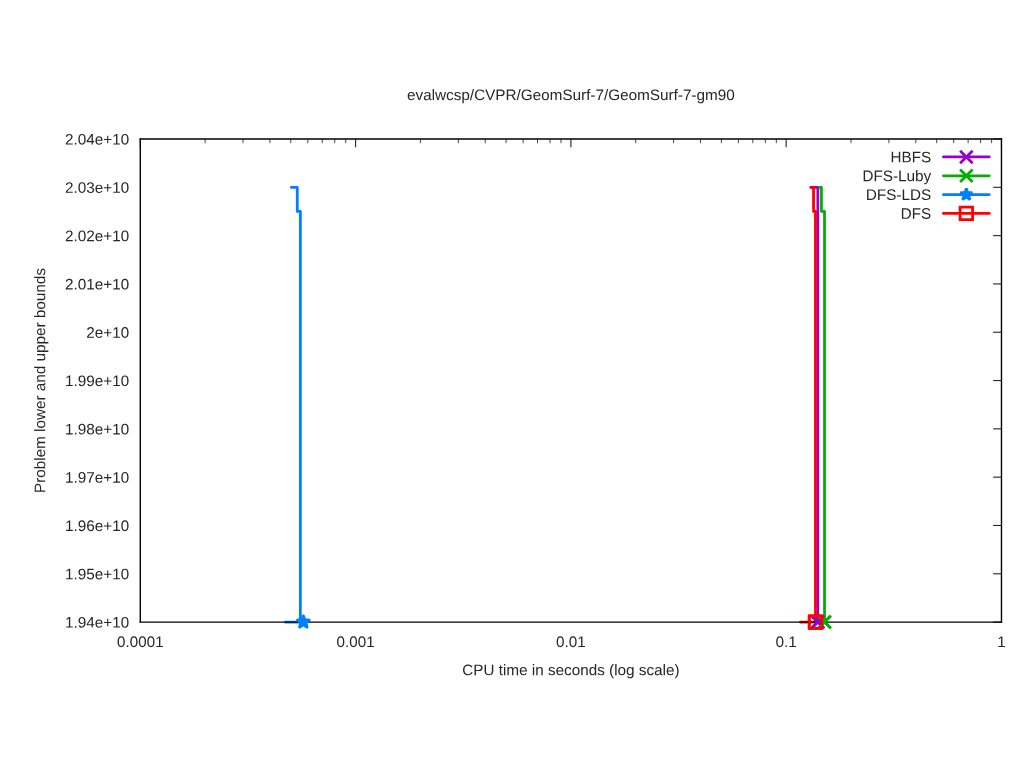 This screenshot has width=1024, height=768. I want to click on y-tick-label: 2.01e+10, so click(97, 284).